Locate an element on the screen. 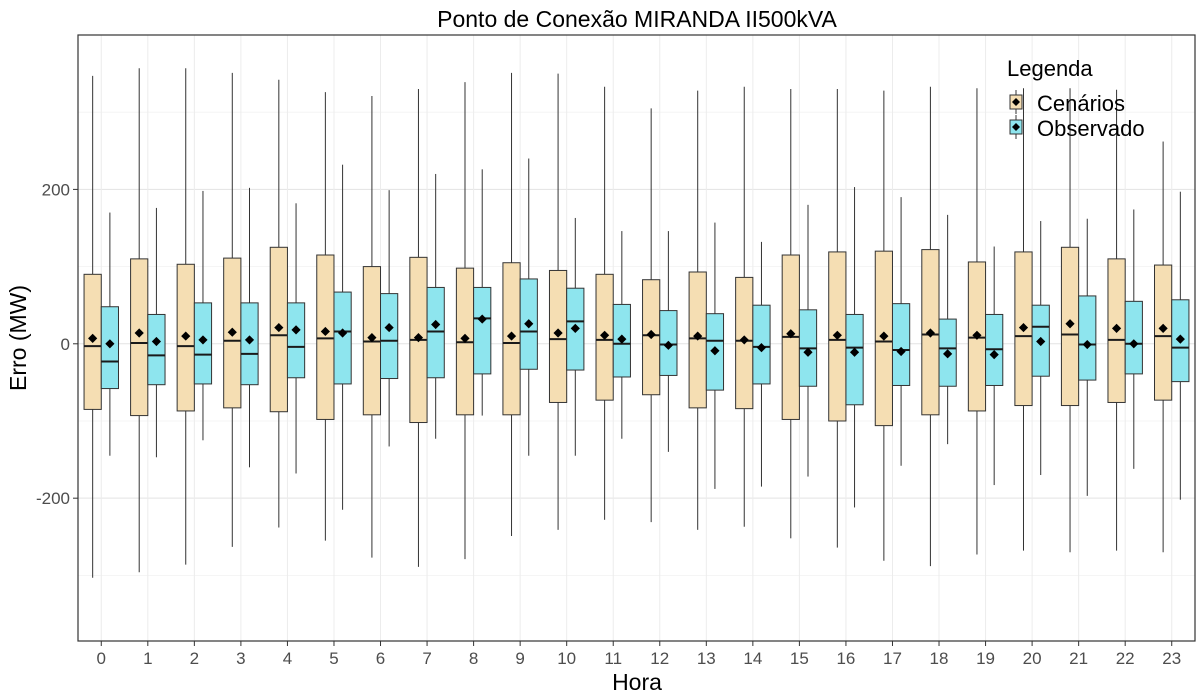  x-tick-label: 4 is located at coordinates (287, 658).